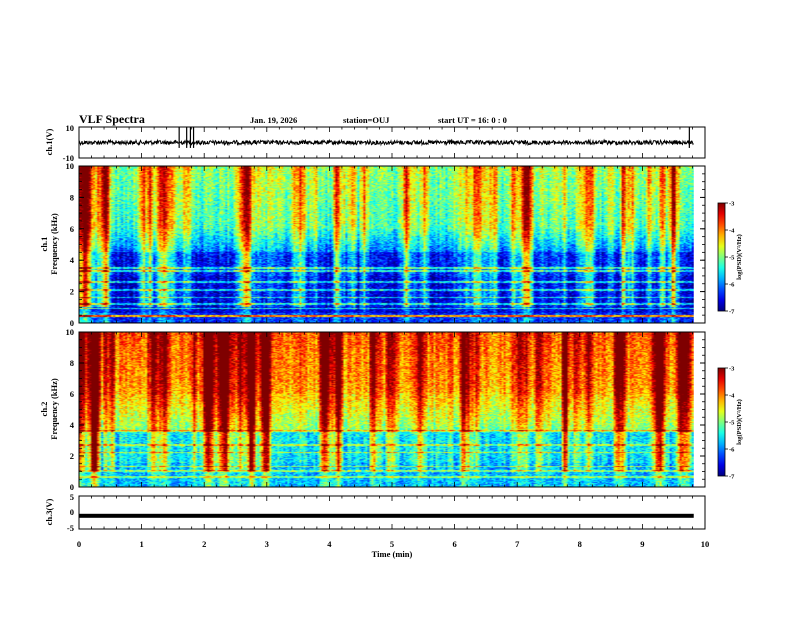  I want to click on ch2-colorbar: -3 -4 -5 -6 -7 log(PSD)(V²/Hz), so click(730, 423).